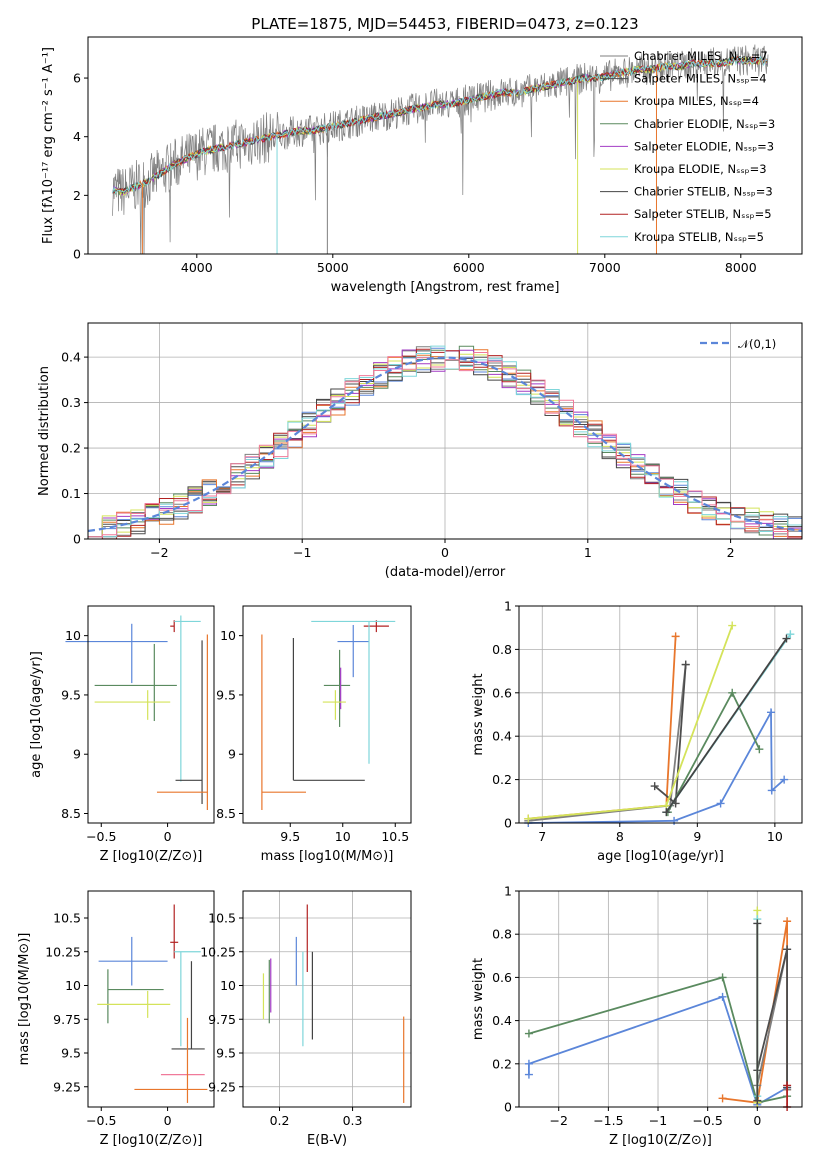 The image size is (819, 1170). I want to click on y-tick-label: 10.5, so click(222, 918).